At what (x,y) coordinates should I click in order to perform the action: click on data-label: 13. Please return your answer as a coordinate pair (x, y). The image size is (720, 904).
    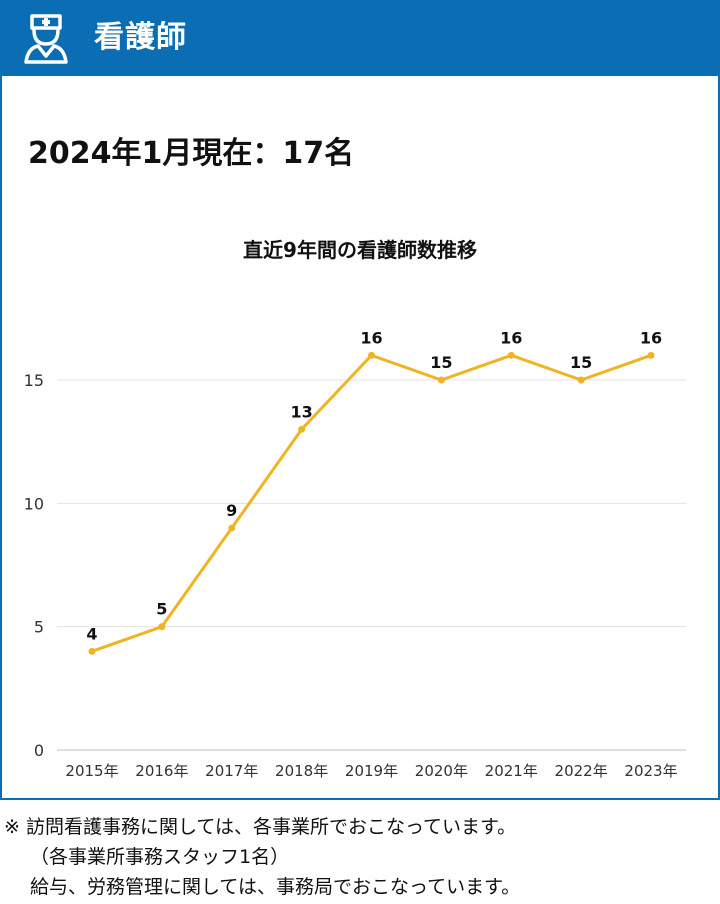
    Looking at the image, I should click on (301, 411).